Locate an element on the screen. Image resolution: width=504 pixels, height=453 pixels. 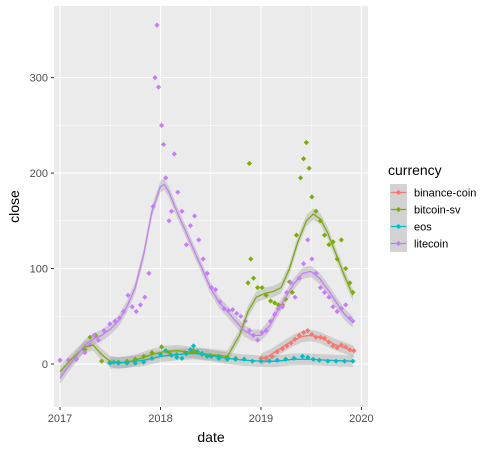
legend-key-point-litecoin is located at coordinates (398, 243).